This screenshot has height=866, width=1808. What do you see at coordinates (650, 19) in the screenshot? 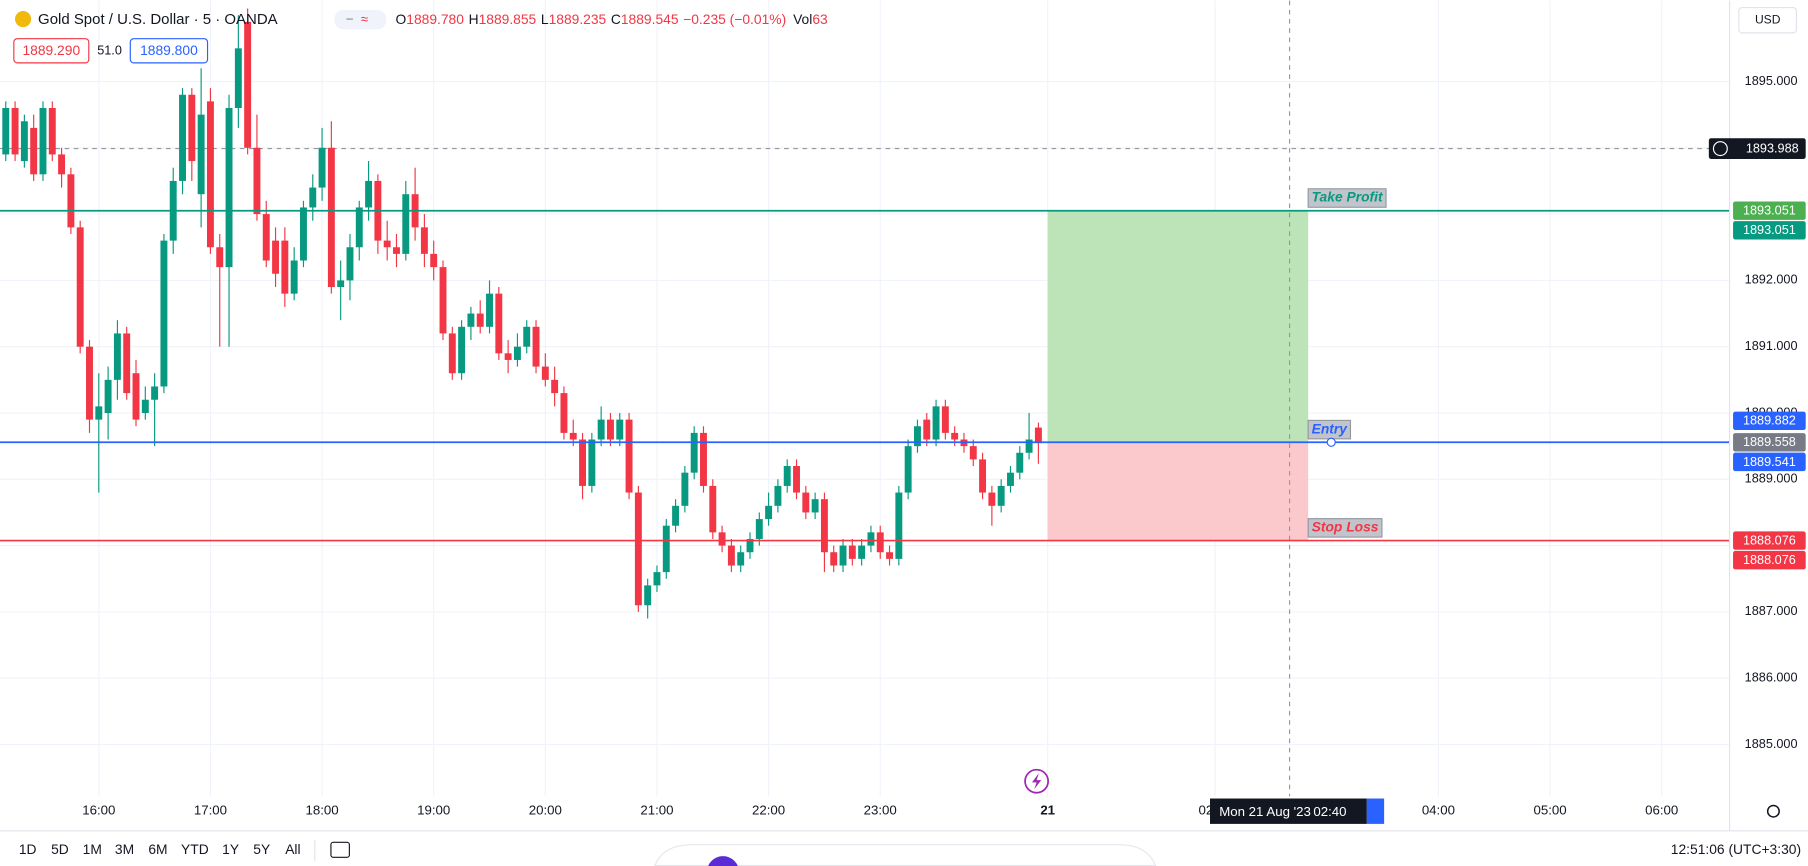
I see `ohlc-value: 1889.545` at bounding box center [650, 19].